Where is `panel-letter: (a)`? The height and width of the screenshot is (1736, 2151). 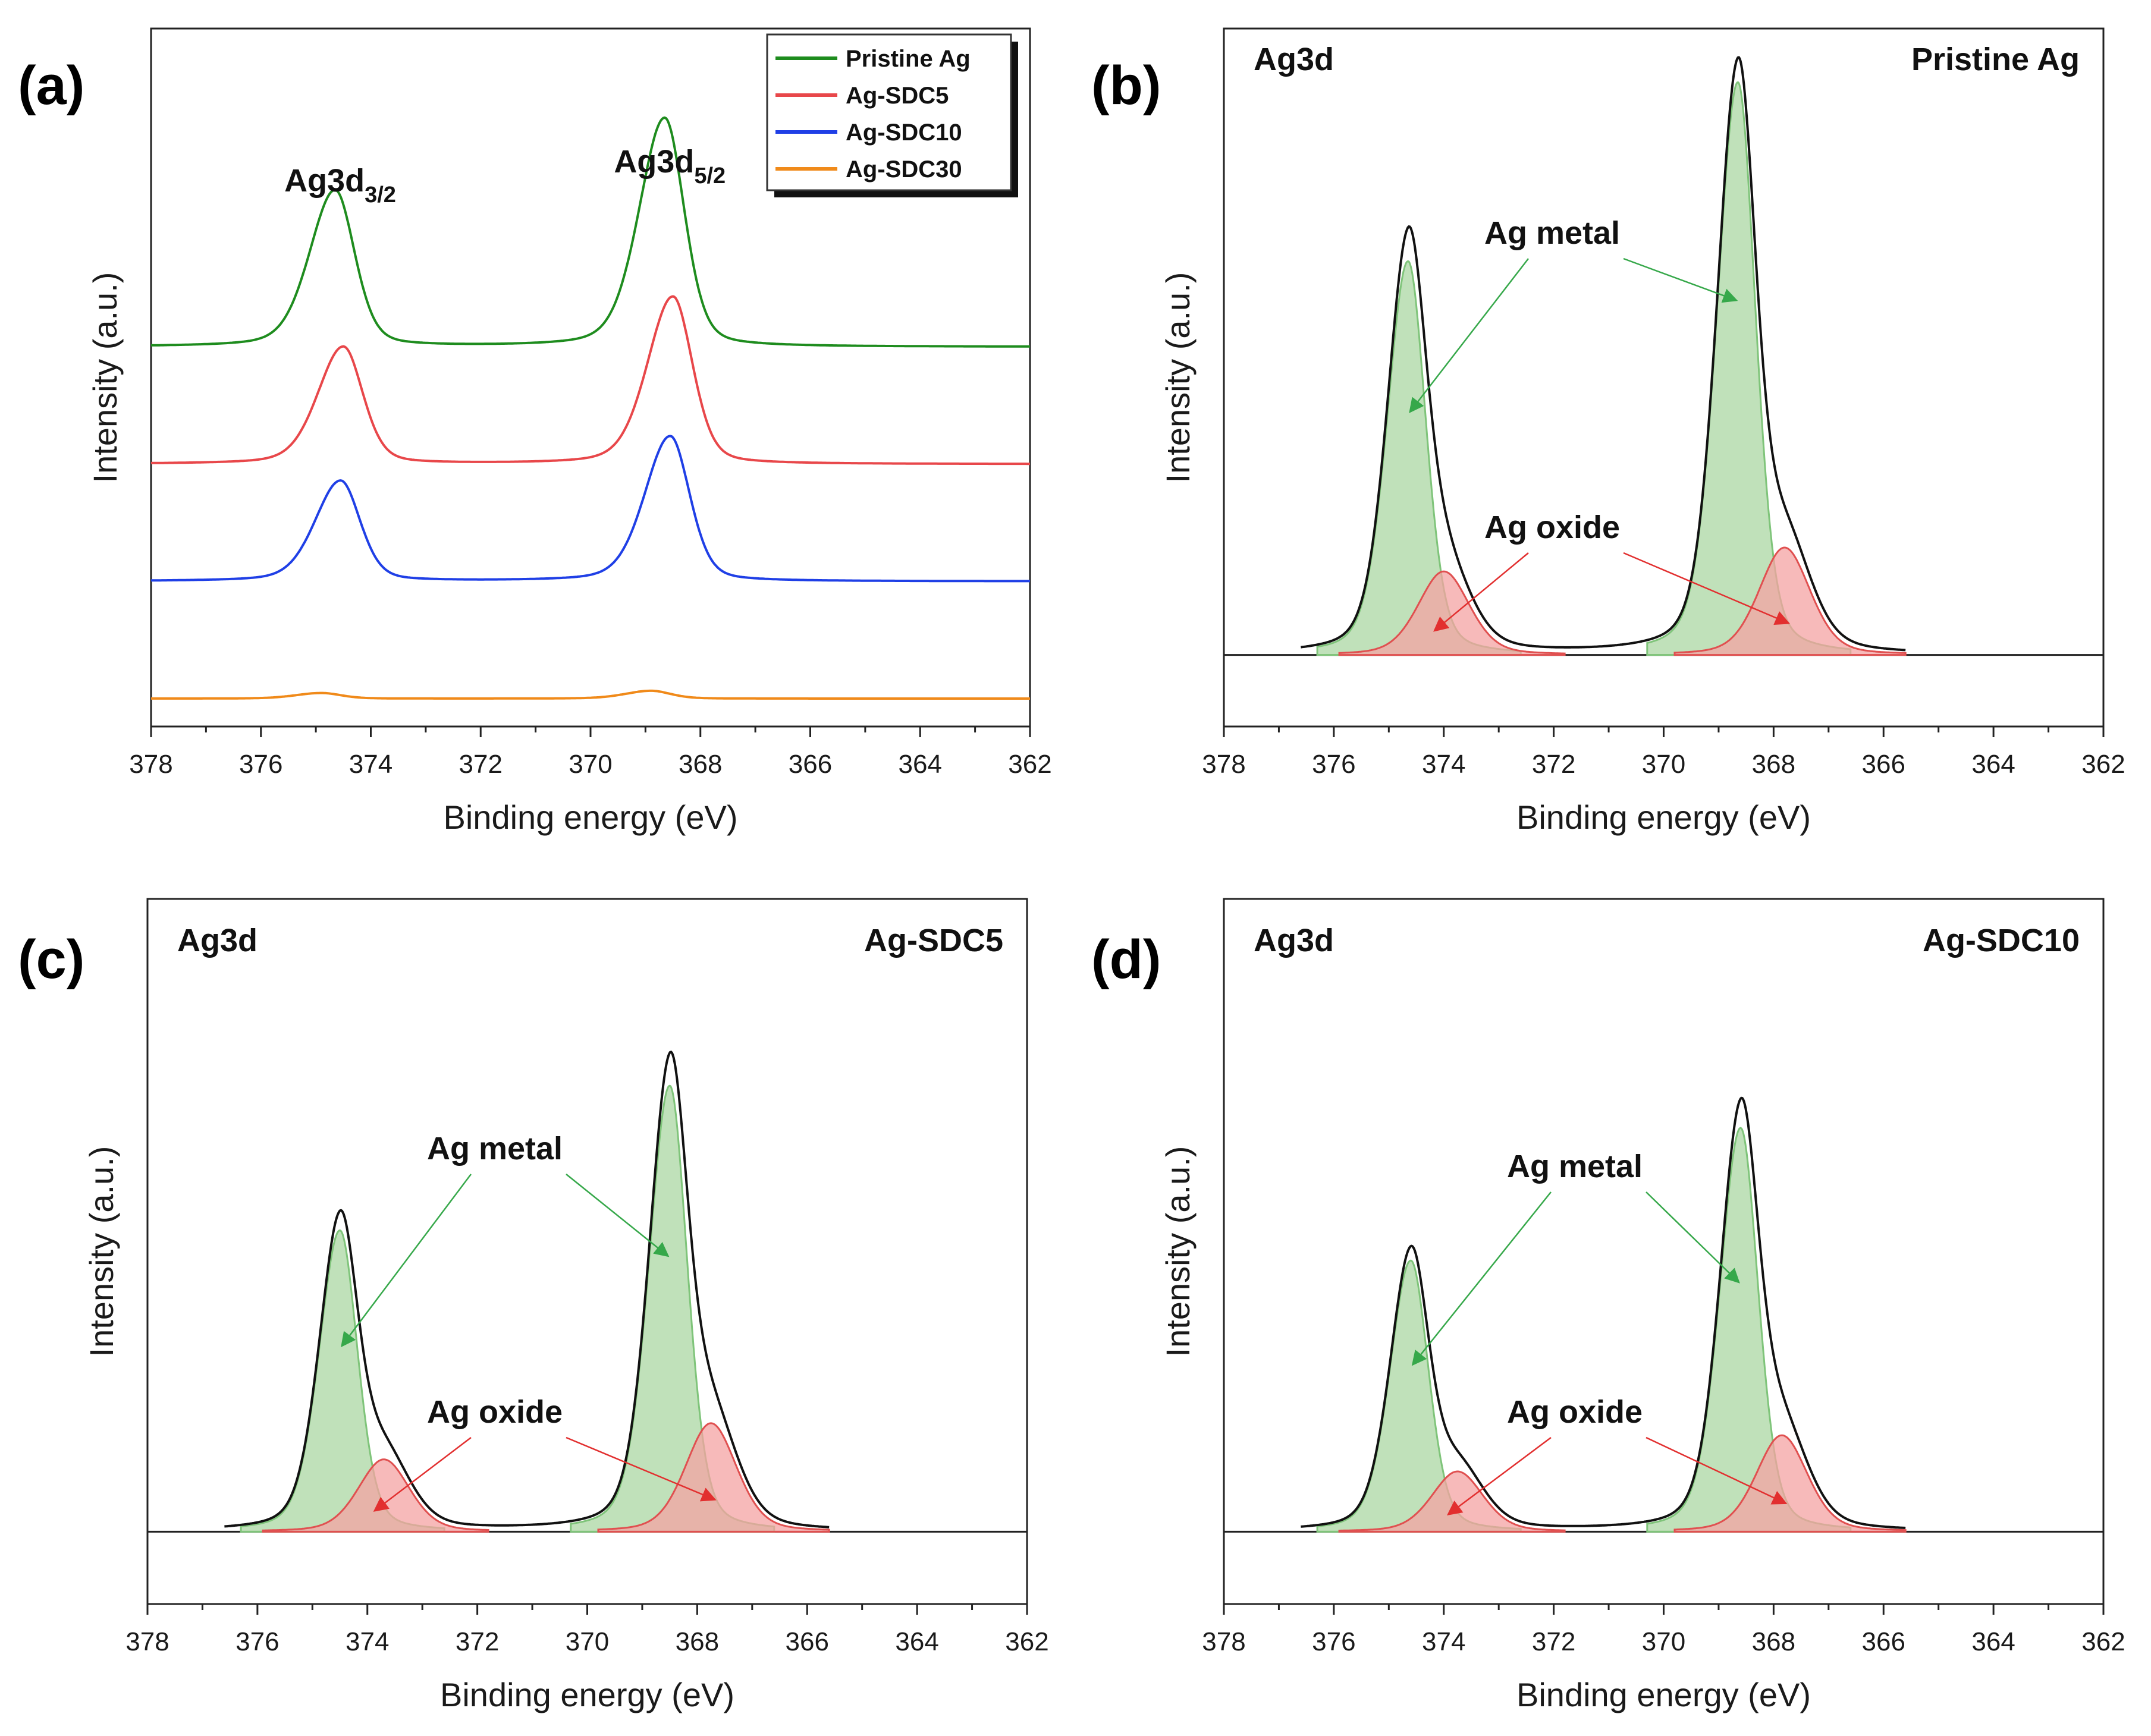
panel-letter: (a) is located at coordinates (51, 85).